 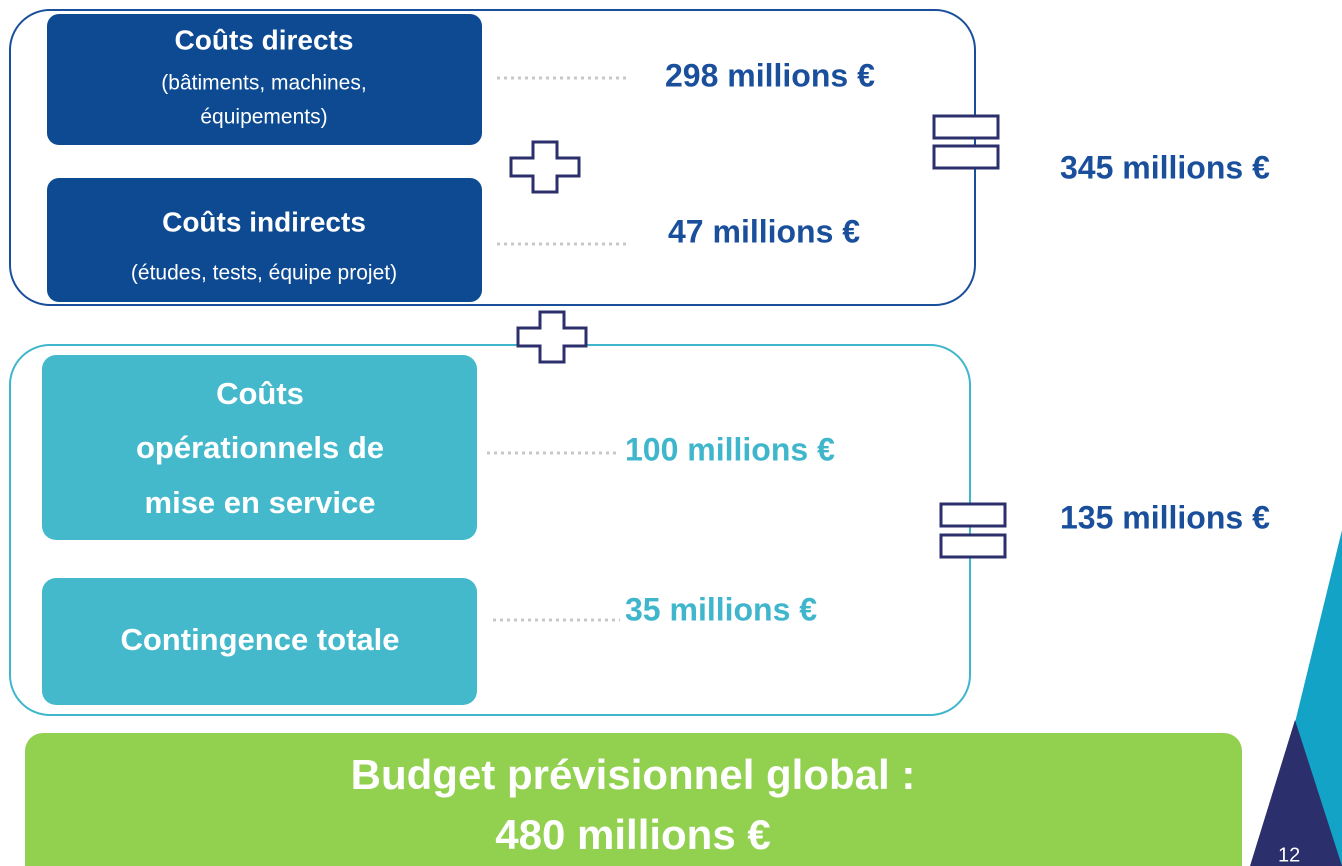 I want to click on subtotal: 345 millions €, so click(x=1165, y=167).